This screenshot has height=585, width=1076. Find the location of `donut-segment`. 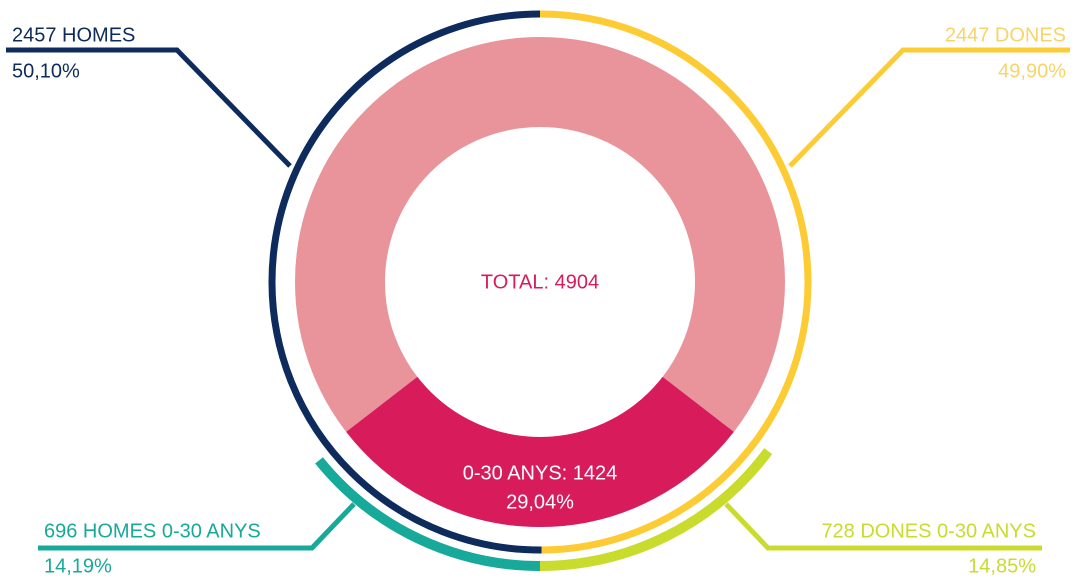

donut-segment is located at coordinates (540, 451).